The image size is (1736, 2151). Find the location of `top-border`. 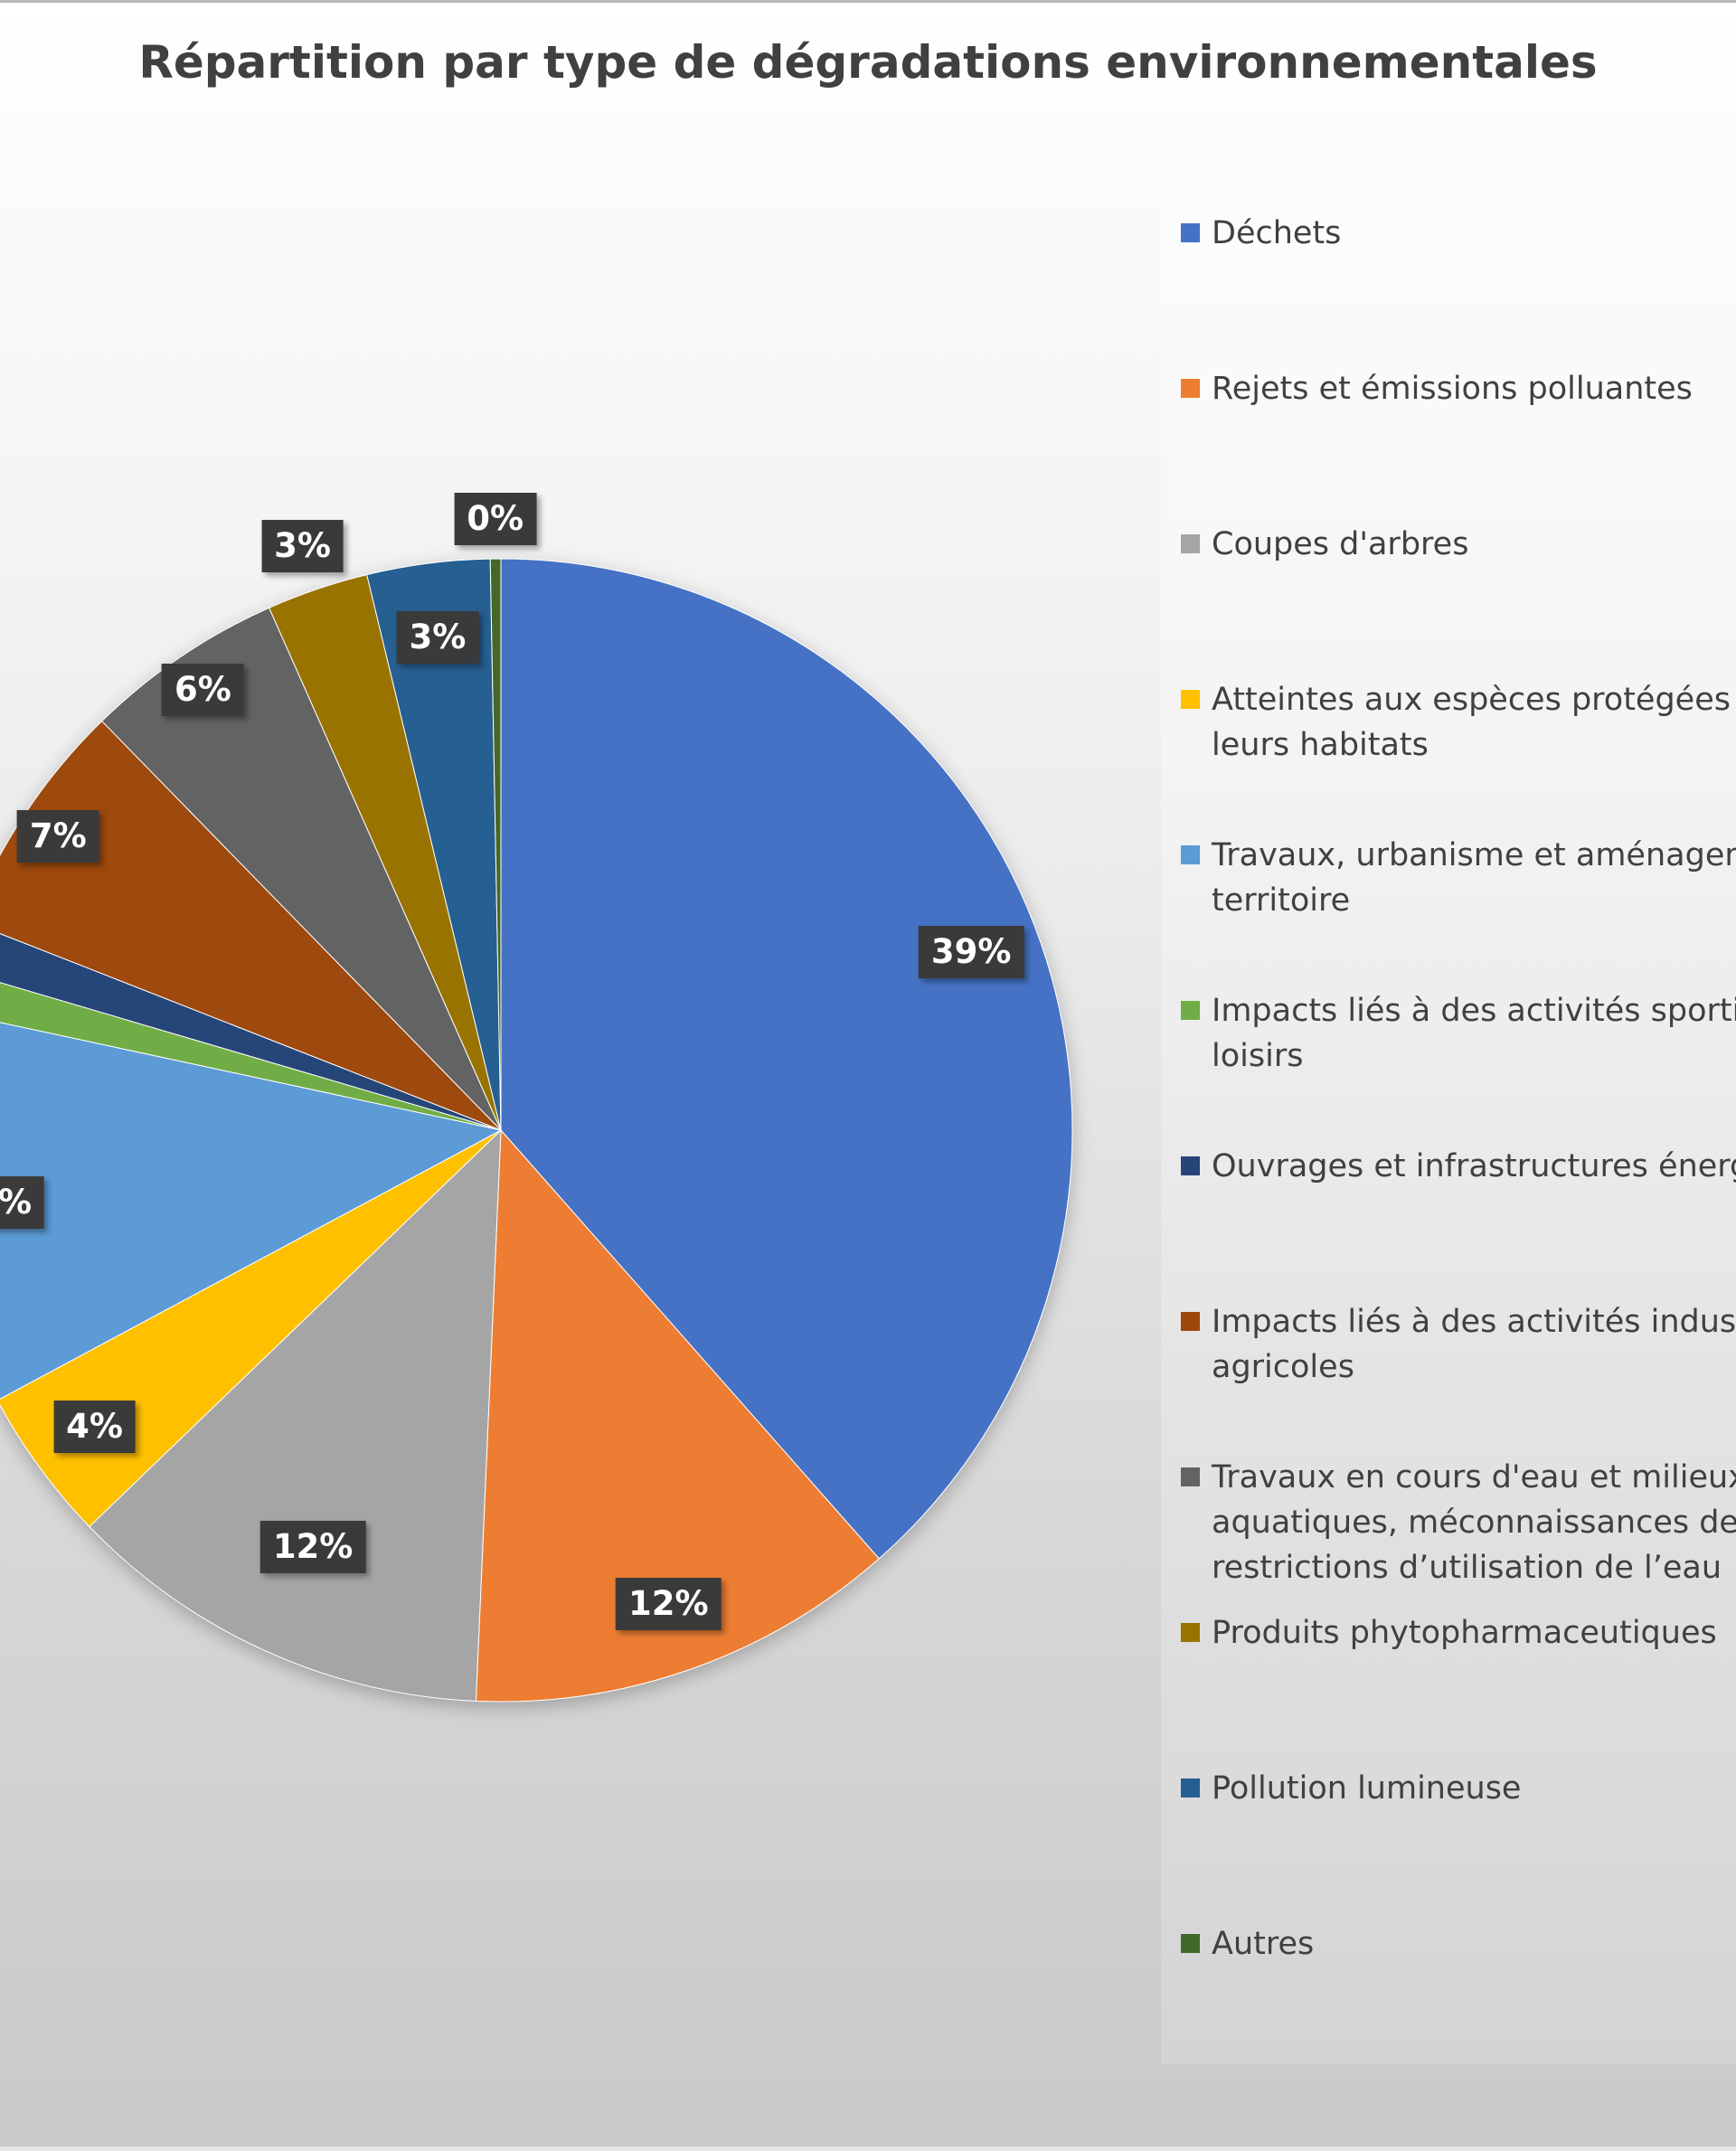

top-border is located at coordinates (868, 1).